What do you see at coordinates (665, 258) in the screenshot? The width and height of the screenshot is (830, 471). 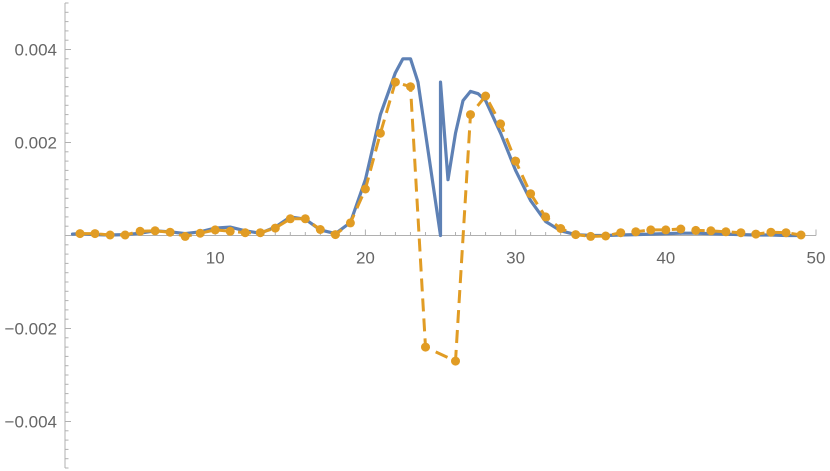 I see `x-tick-label: 40` at bounding box center [665, 258].